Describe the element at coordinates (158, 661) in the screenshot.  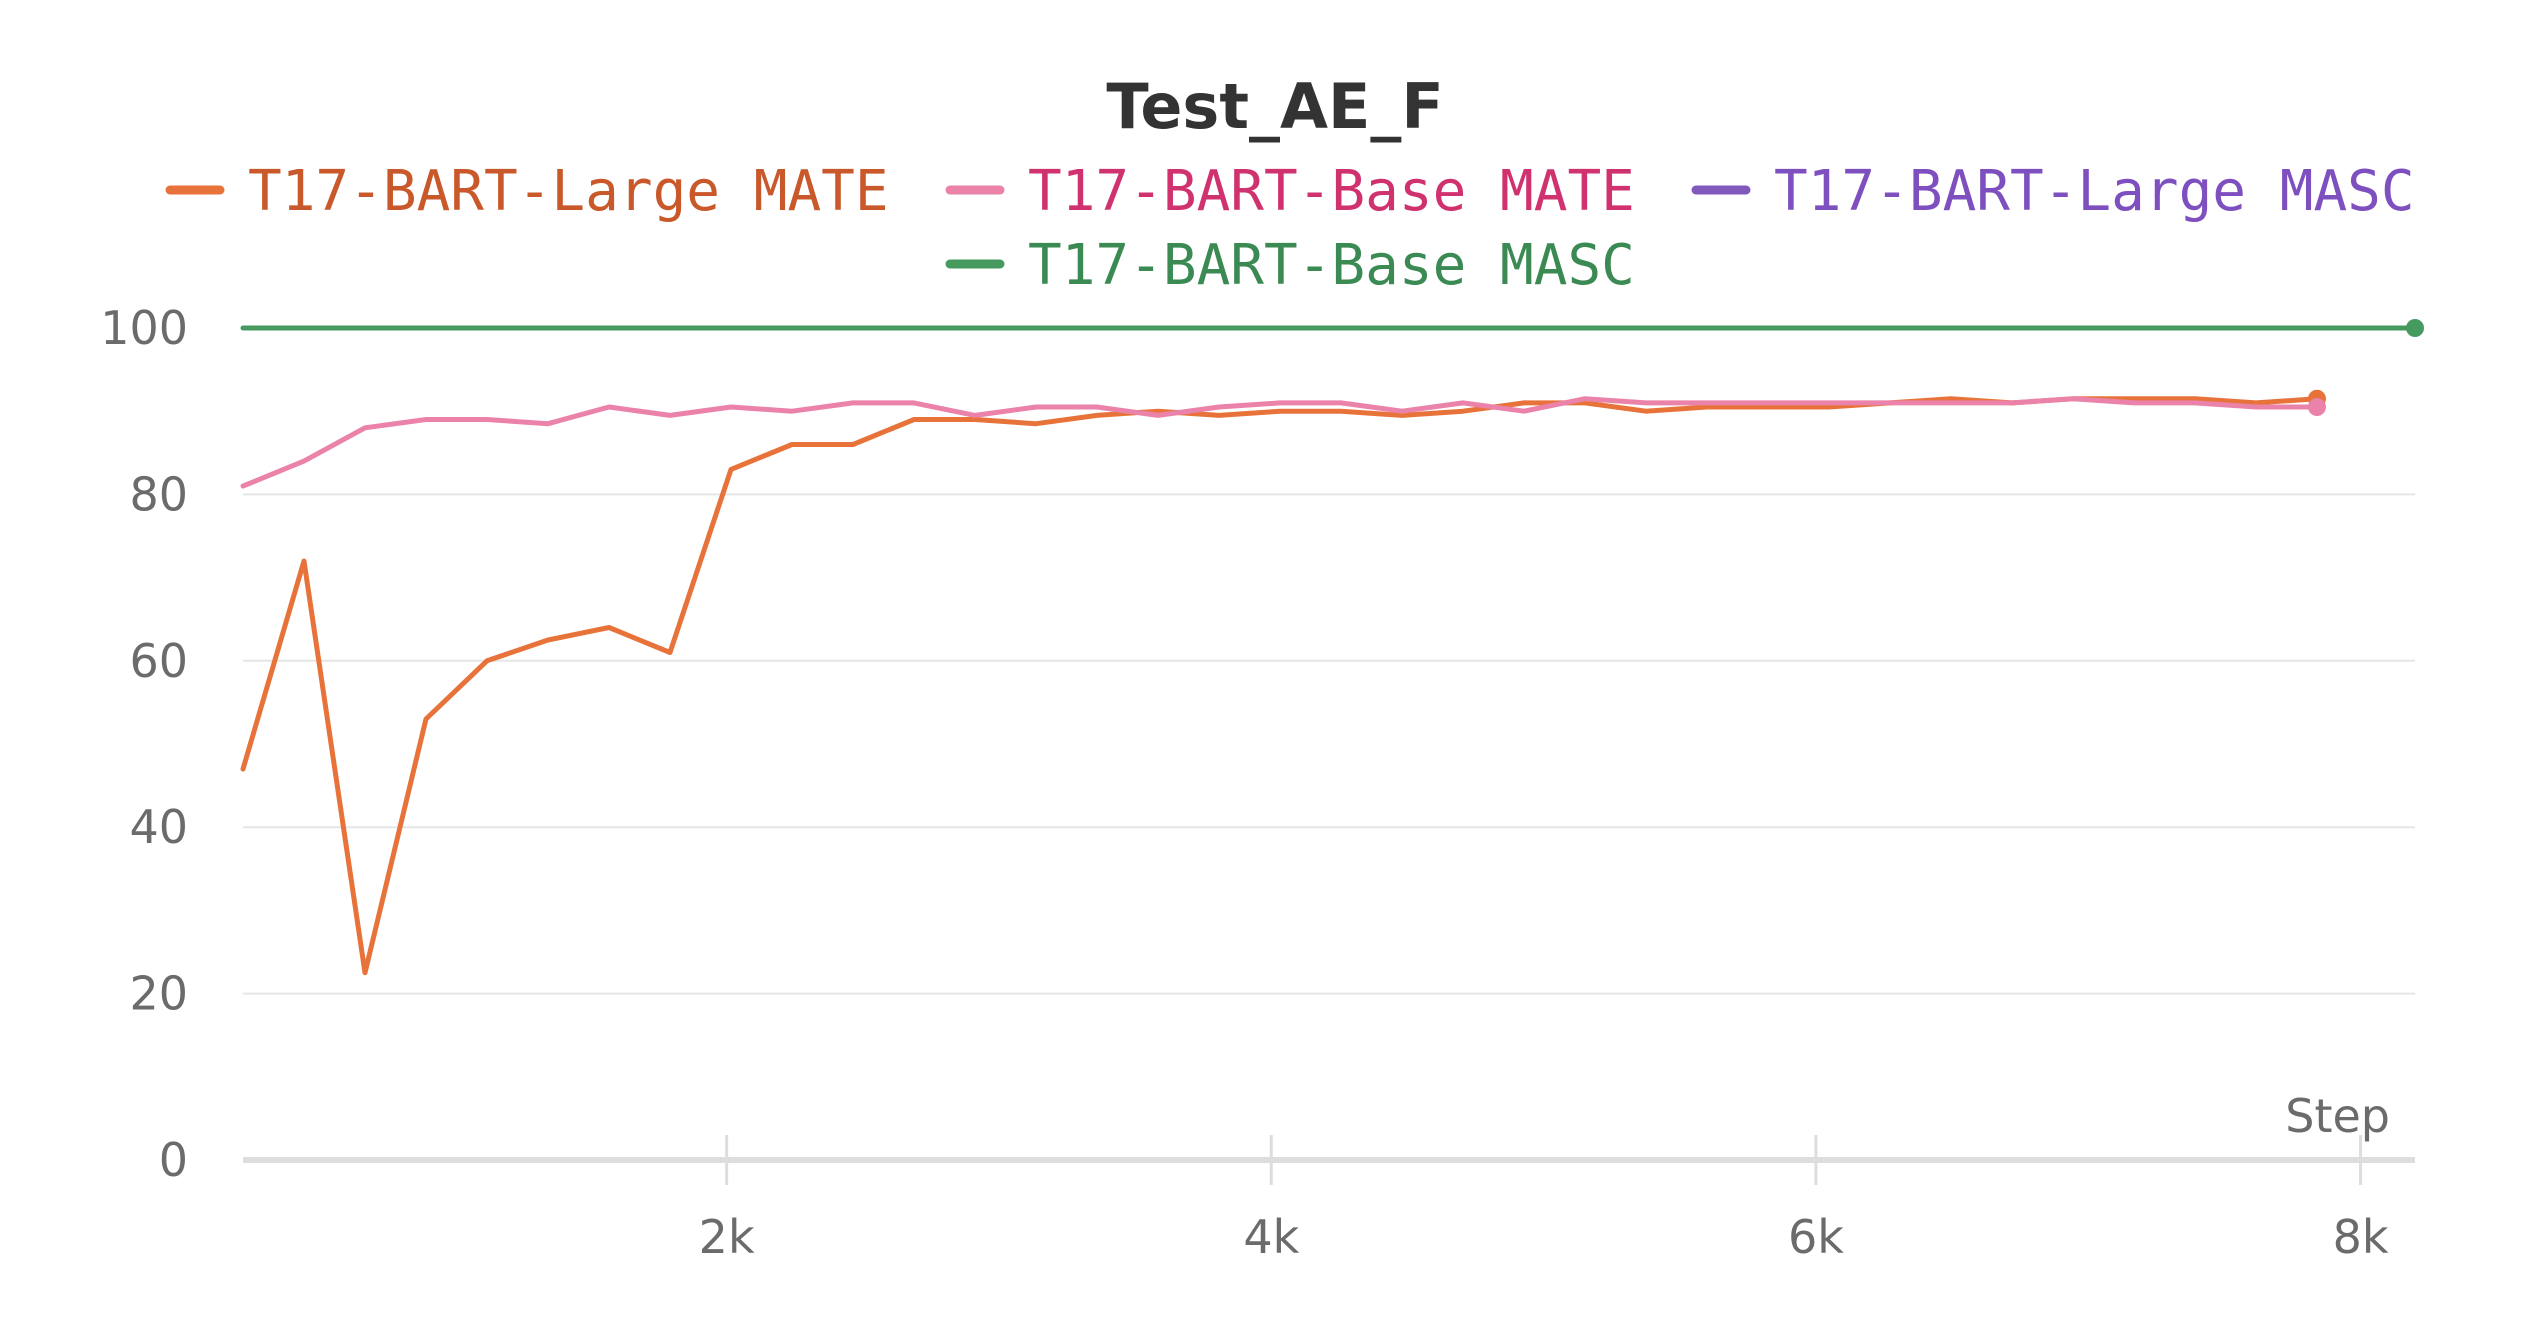
I see `y-tick-label-60: 60` at that location.